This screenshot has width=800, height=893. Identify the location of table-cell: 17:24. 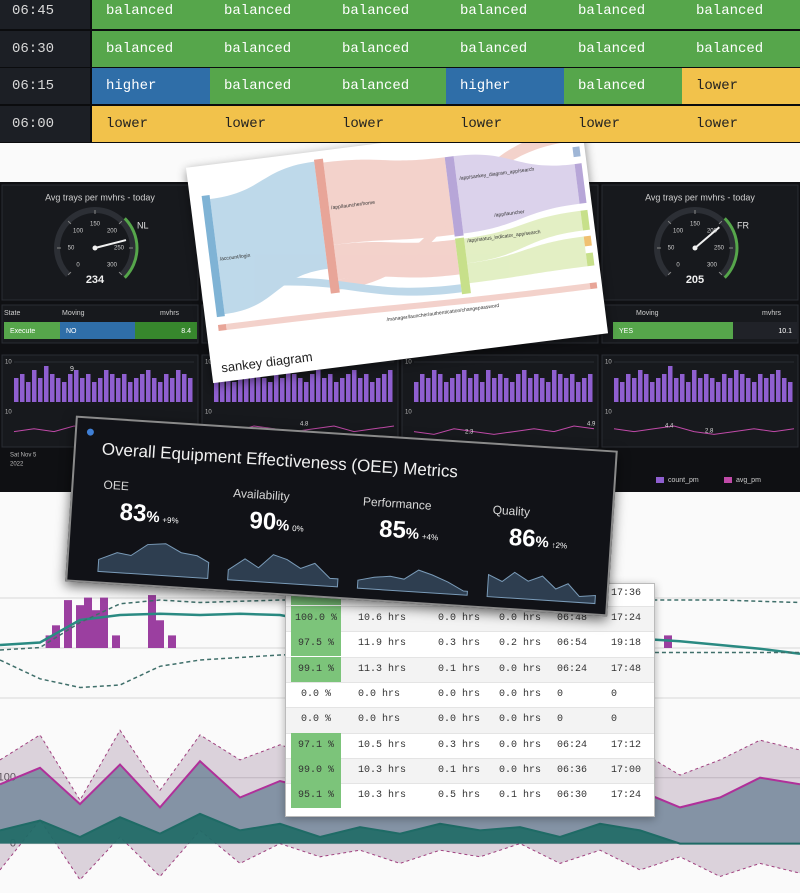
(626, 618).